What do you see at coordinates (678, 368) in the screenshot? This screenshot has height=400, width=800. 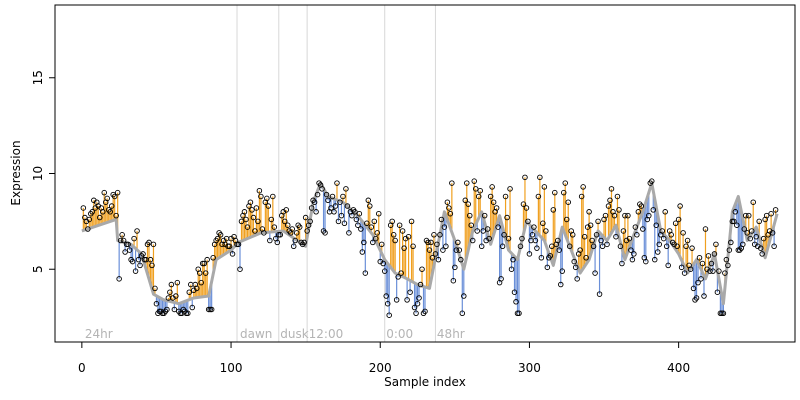 I see `x-tick-label: 400` at bounding box center [678, 368].